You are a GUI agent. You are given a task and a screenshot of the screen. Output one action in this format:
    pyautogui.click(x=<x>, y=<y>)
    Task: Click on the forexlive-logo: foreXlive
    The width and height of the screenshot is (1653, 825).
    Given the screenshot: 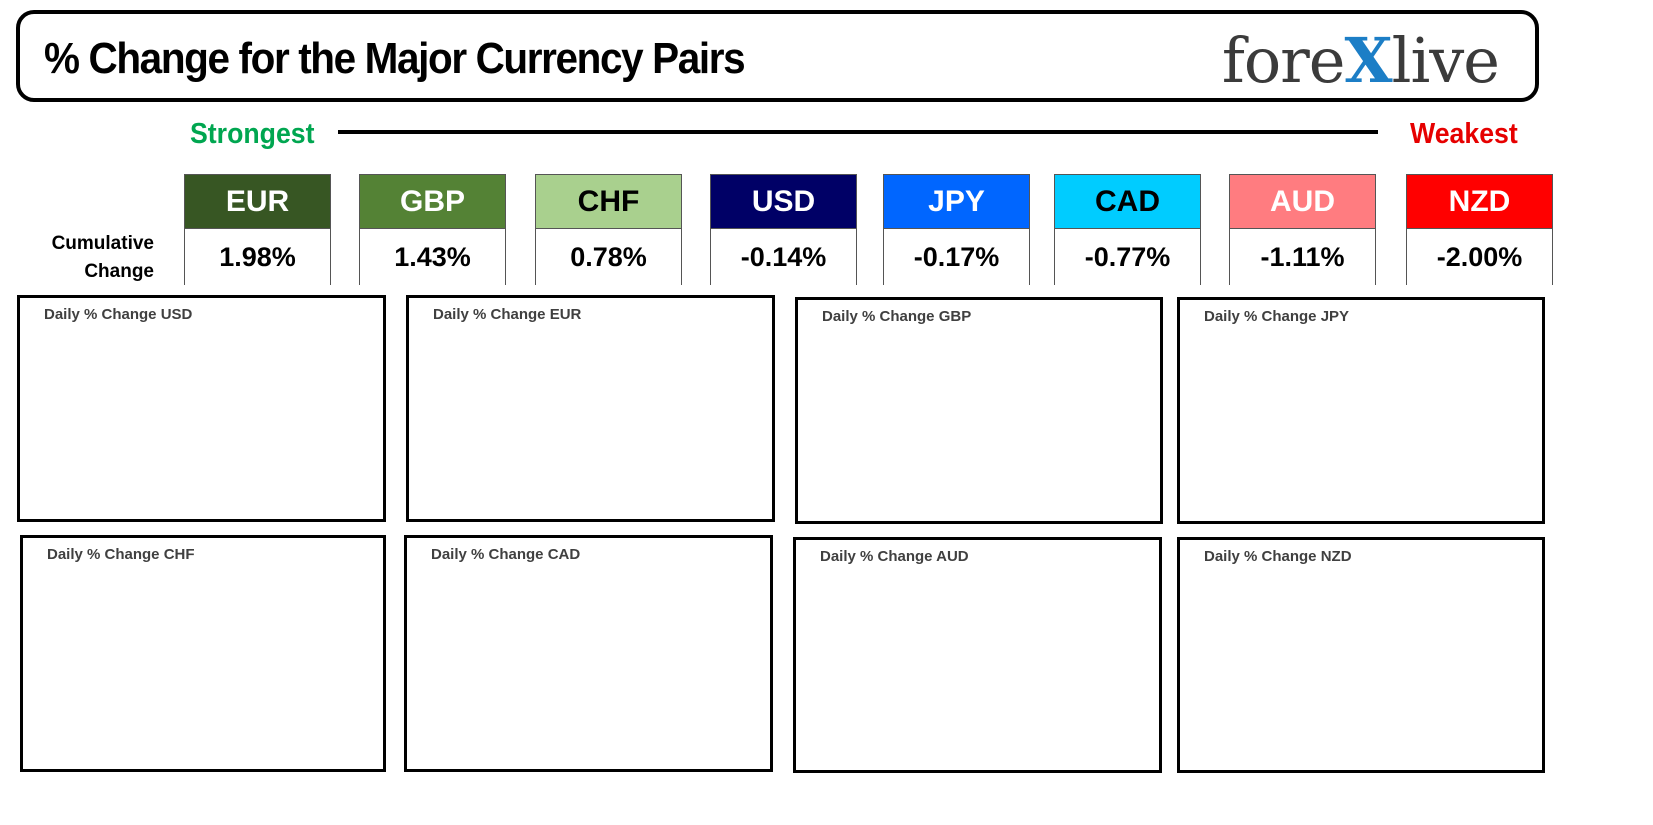 What is the action you would take?
    pyautogui.click(x=1360, y=60)
    